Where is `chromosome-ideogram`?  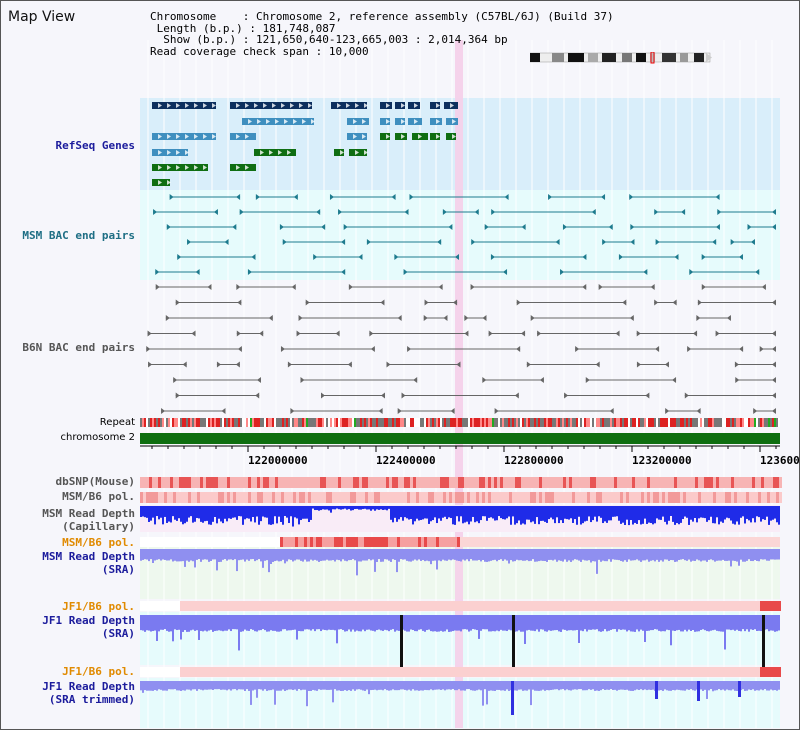 chromosome-ideogram is located at coordinates (622, 58).